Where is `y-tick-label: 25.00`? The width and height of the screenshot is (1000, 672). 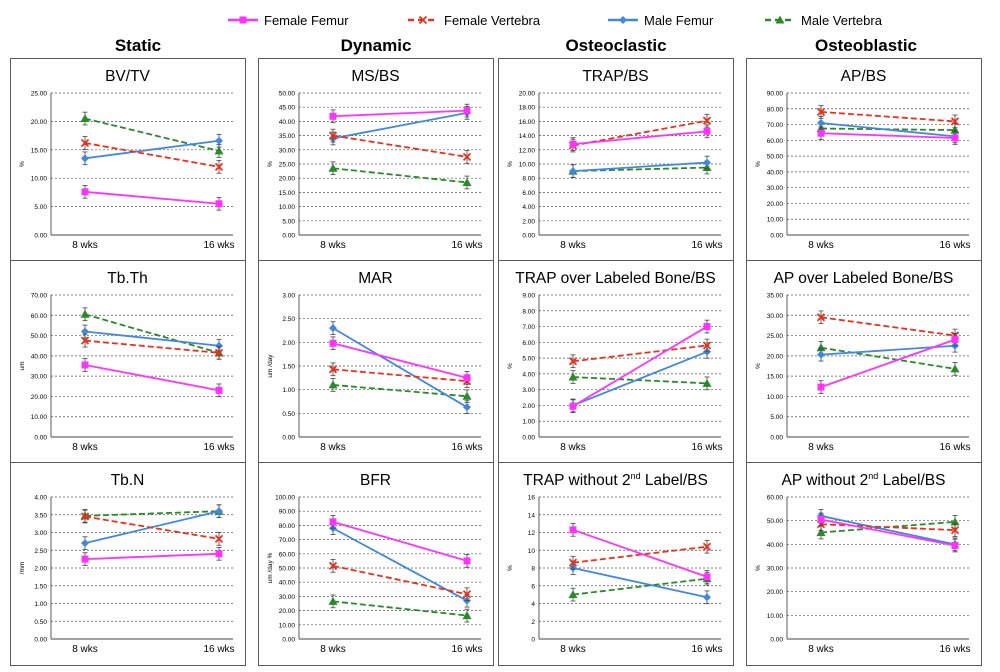
y-tick-label: 25.00 is located at coordinates (775, 336).